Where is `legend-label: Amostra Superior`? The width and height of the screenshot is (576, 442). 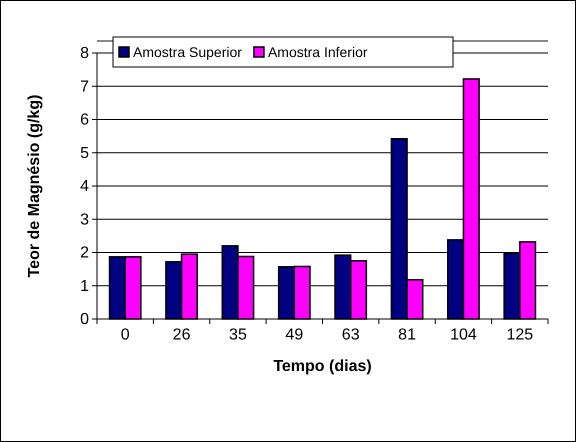 legend-label: Amostra Superior is located at coordinates (187, 52).